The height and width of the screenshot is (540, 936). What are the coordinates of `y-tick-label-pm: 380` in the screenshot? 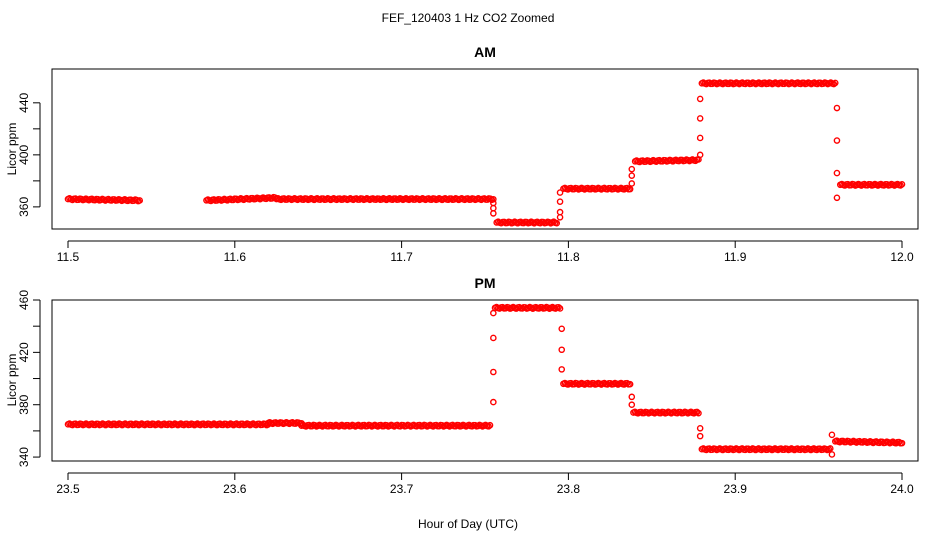 It's located at (24, 404).